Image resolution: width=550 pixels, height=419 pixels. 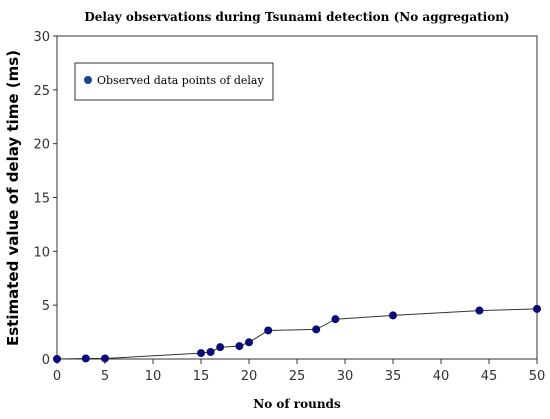 What do you see at coordinates (393, 376) in the screenshot?
I see `x-tick-label: 35` at bounding box center [393, 376].